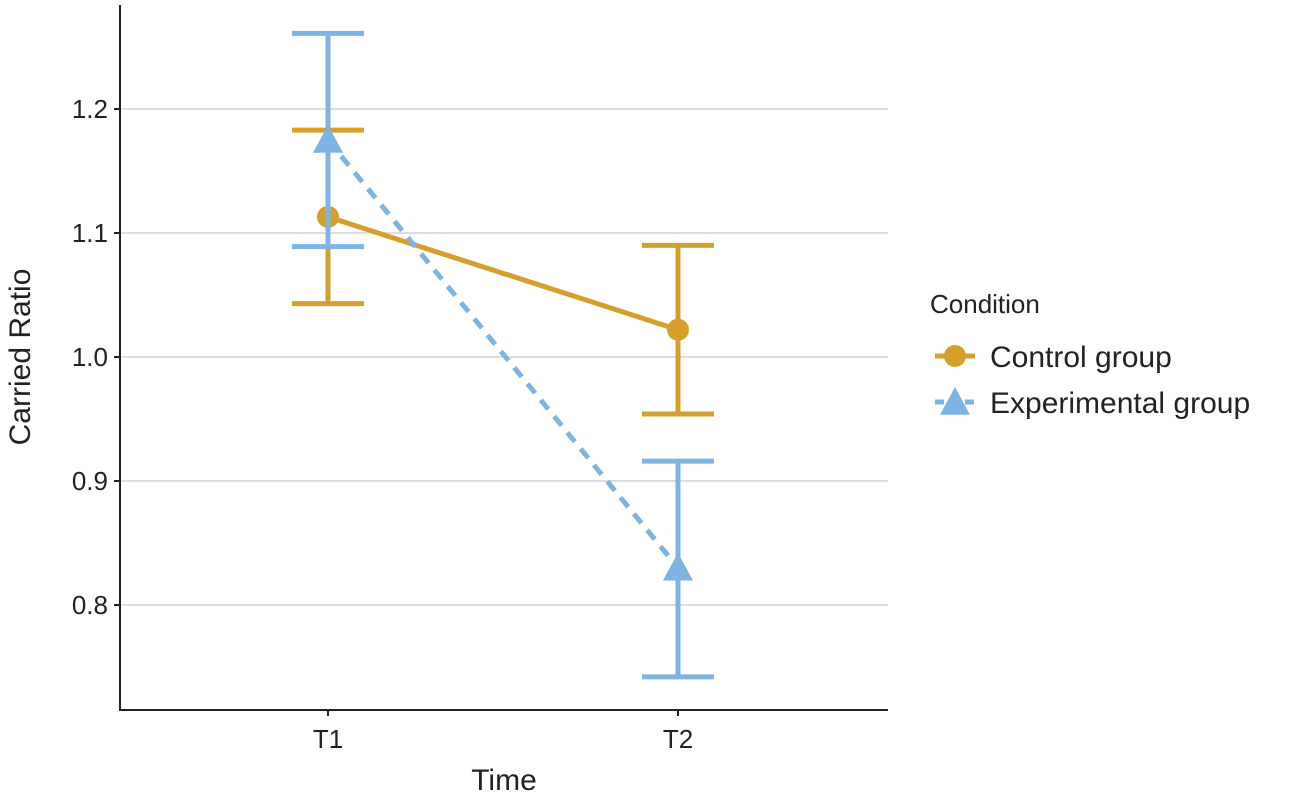 Image resolution: width=1301 pixels, height=797 pixels. What do you see at coordinates (678, 739) in the screenshot?
I see `x-tick-label: T2` at bounding box center [678, 739].